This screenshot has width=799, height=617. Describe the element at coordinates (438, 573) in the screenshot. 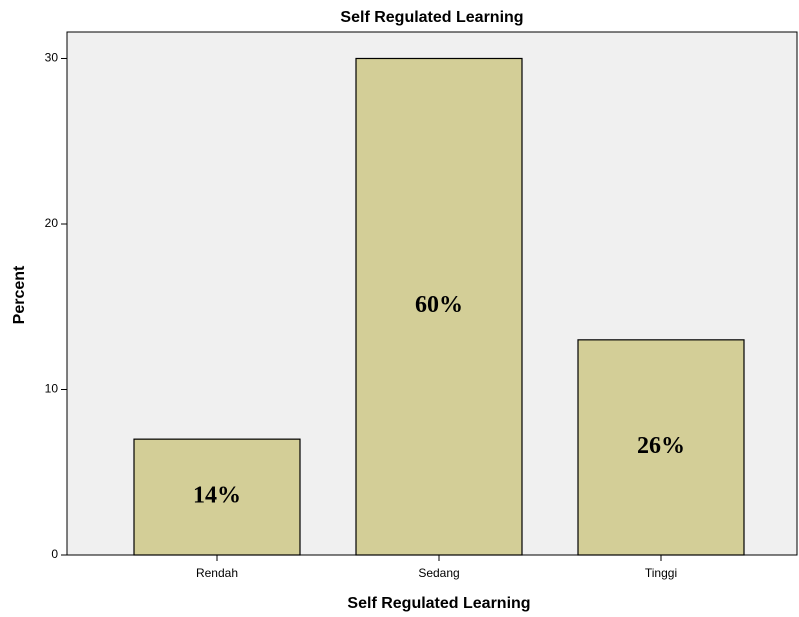

I see `x-tick-label: Sedang` at that location.